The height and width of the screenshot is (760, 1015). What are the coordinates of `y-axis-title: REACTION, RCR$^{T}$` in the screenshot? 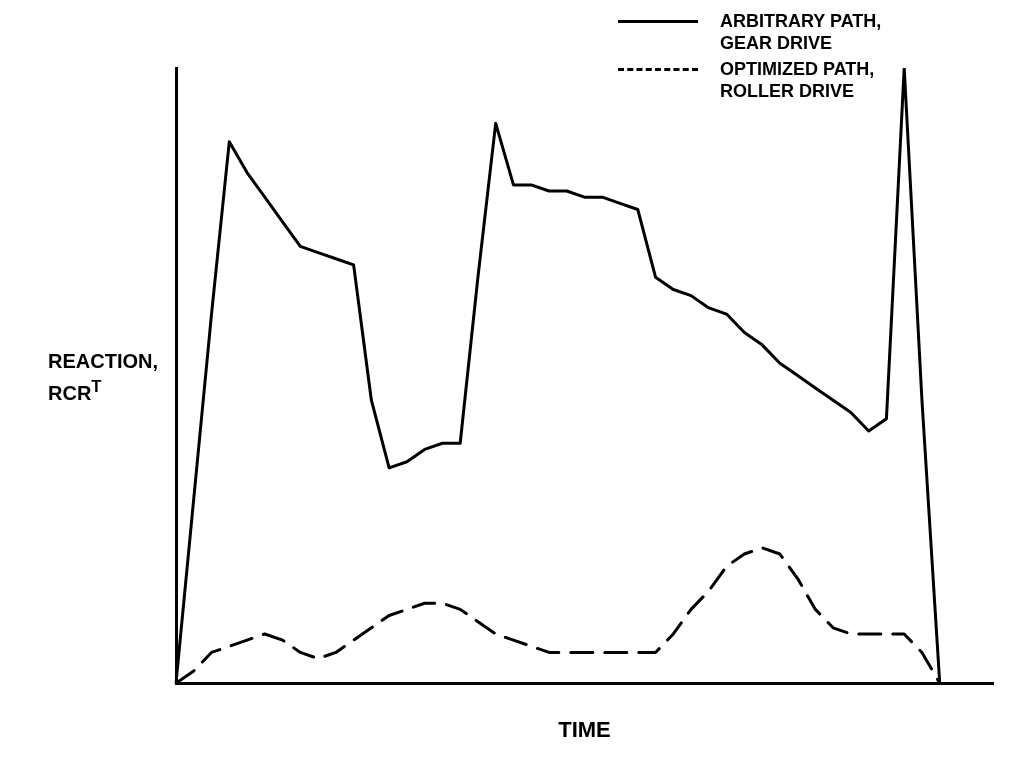 It's located at (103, 377).